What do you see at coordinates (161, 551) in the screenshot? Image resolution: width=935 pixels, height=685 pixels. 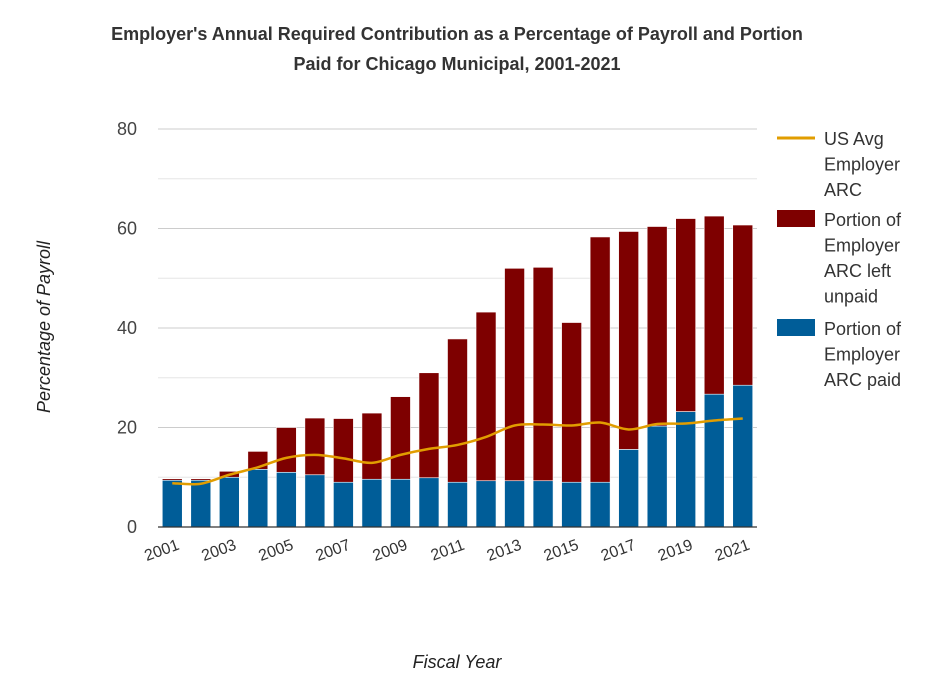 I see `x-tick-label: 2001` at bounding box center [161, 551].